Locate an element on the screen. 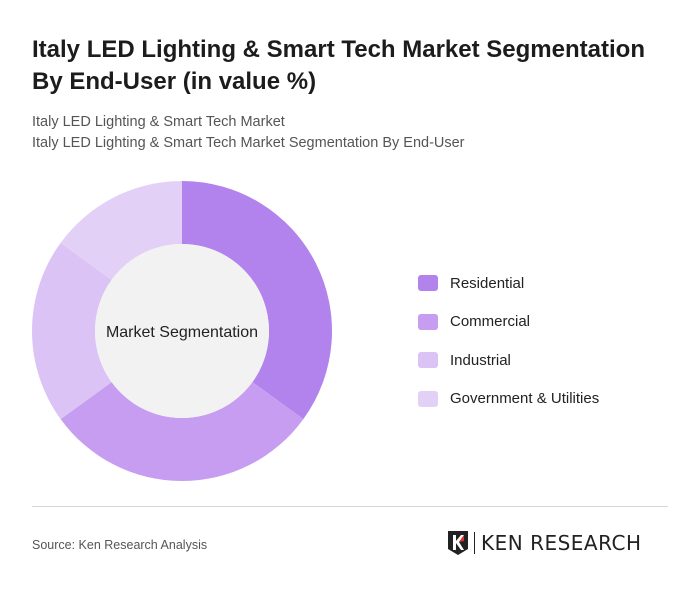 The image size is (700, 591). legend-label: Residential is located at coordinates (487, 283).